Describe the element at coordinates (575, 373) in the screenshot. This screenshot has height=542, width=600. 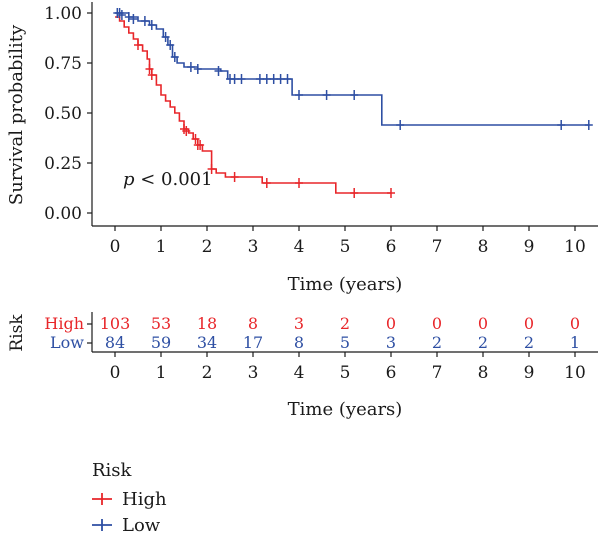
I see `risk-x-tick-label: 10` at that location.